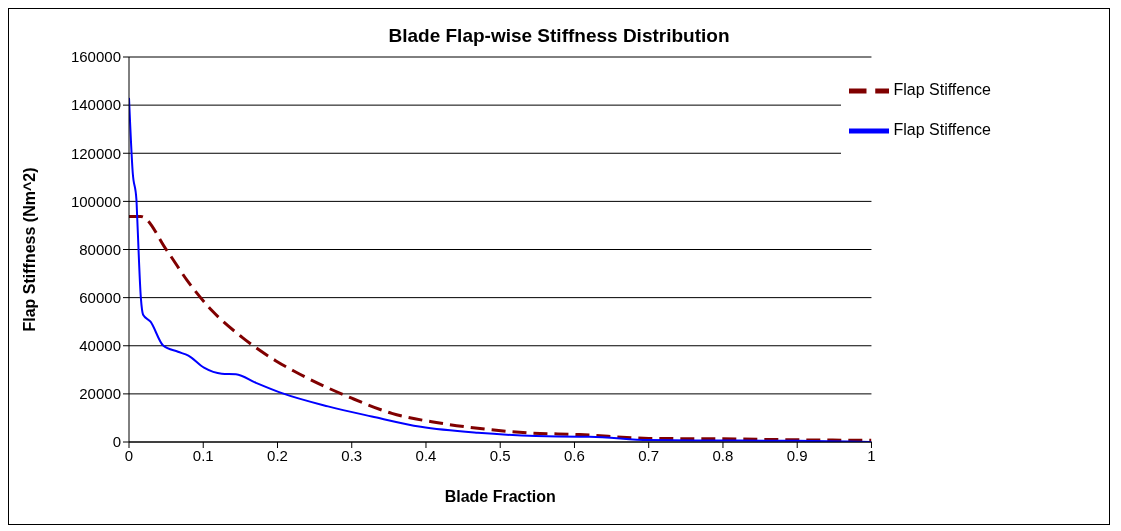  What do you see at coordinates (500, 455) in the screenshot?
I see `x-tick-label: 0.5` at bounding box center [500, 455].